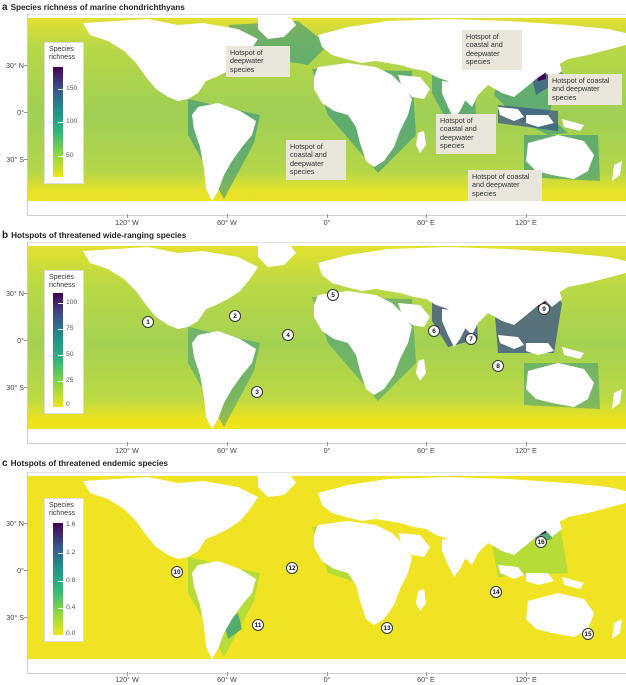 This screenshot has height=685, width=626. Describe the element at coordinates (64, 113) in the screenshot. I see `legend-a: Species richness 150 100 50` at that location.